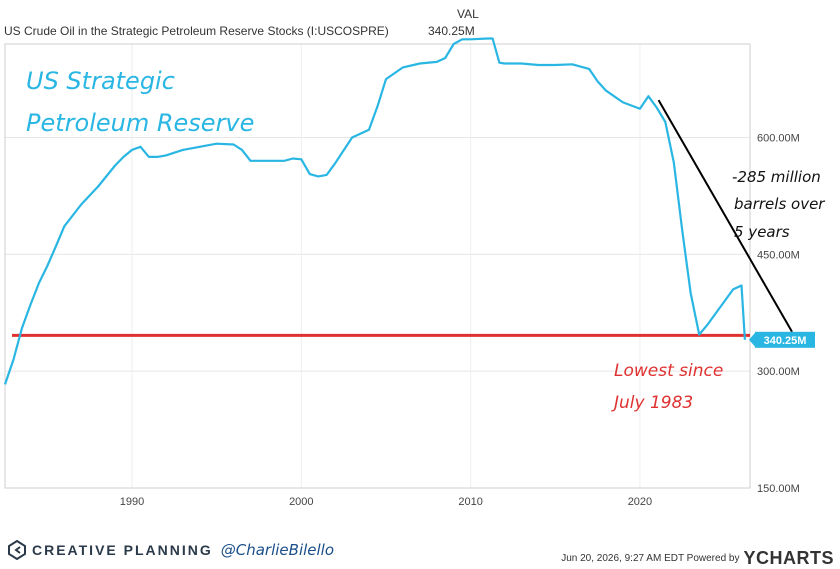 The image size is (840, 569). What do you see at coordinates (752, 339) in the screenshot?
I see `badge-pointer` at bounding box center [752, 339].